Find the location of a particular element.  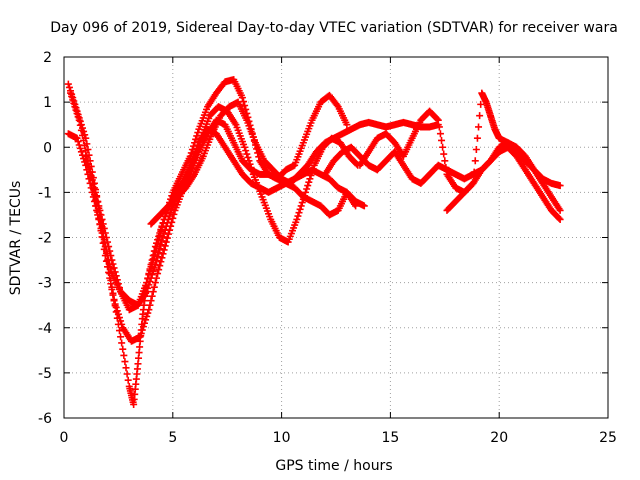

y-tick-label: 1 is located at coordinates (47, 103).